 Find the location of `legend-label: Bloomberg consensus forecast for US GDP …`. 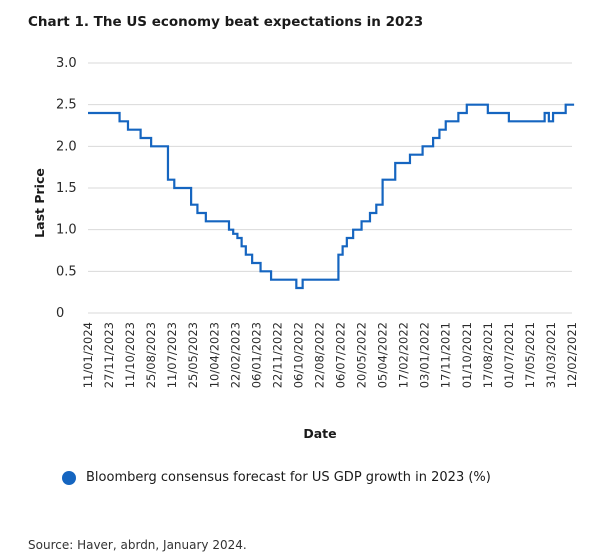

legend-label: Bloomberg consensus forecast for US GDP … is located at coordinates (288, 477).